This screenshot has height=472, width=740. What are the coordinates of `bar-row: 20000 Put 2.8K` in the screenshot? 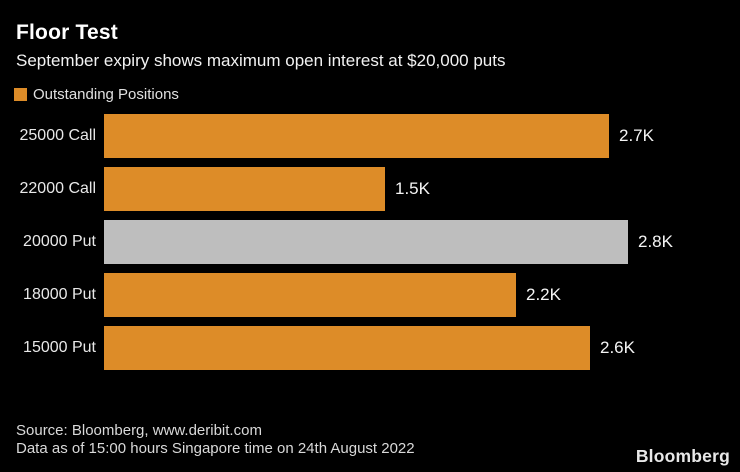 It's located at (370, 242).